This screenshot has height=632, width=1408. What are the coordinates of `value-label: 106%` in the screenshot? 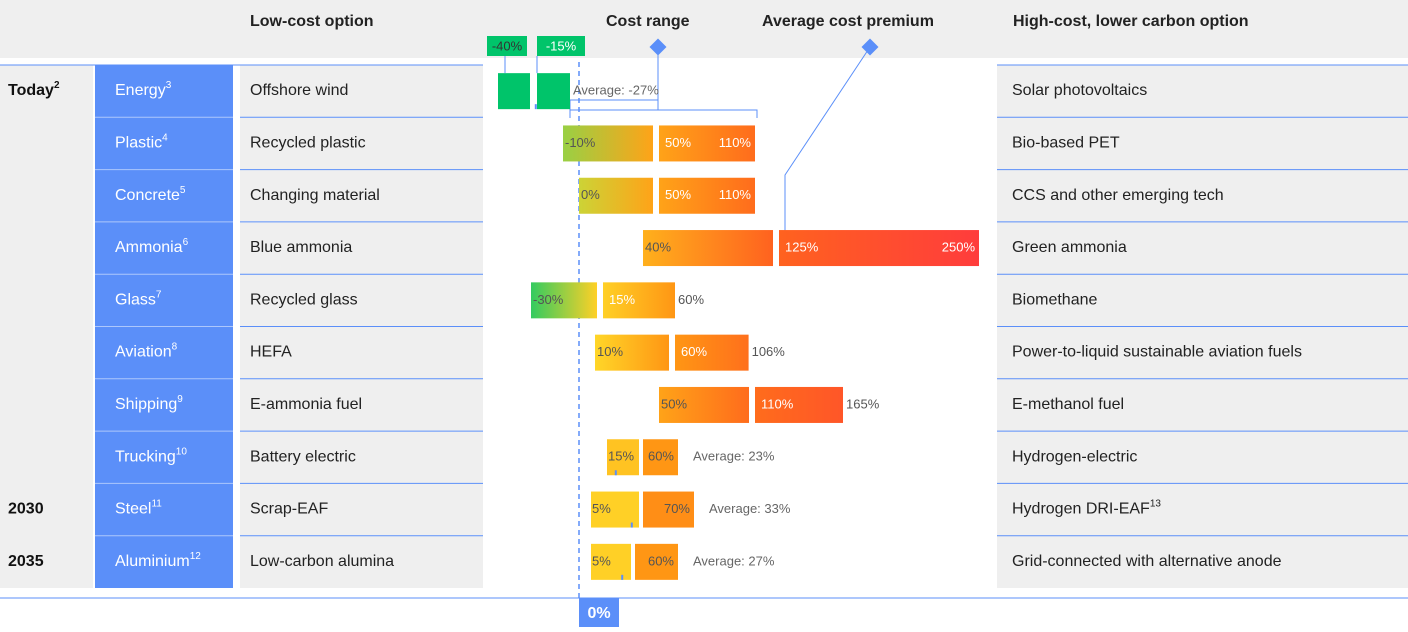 It's located at (769, 351).